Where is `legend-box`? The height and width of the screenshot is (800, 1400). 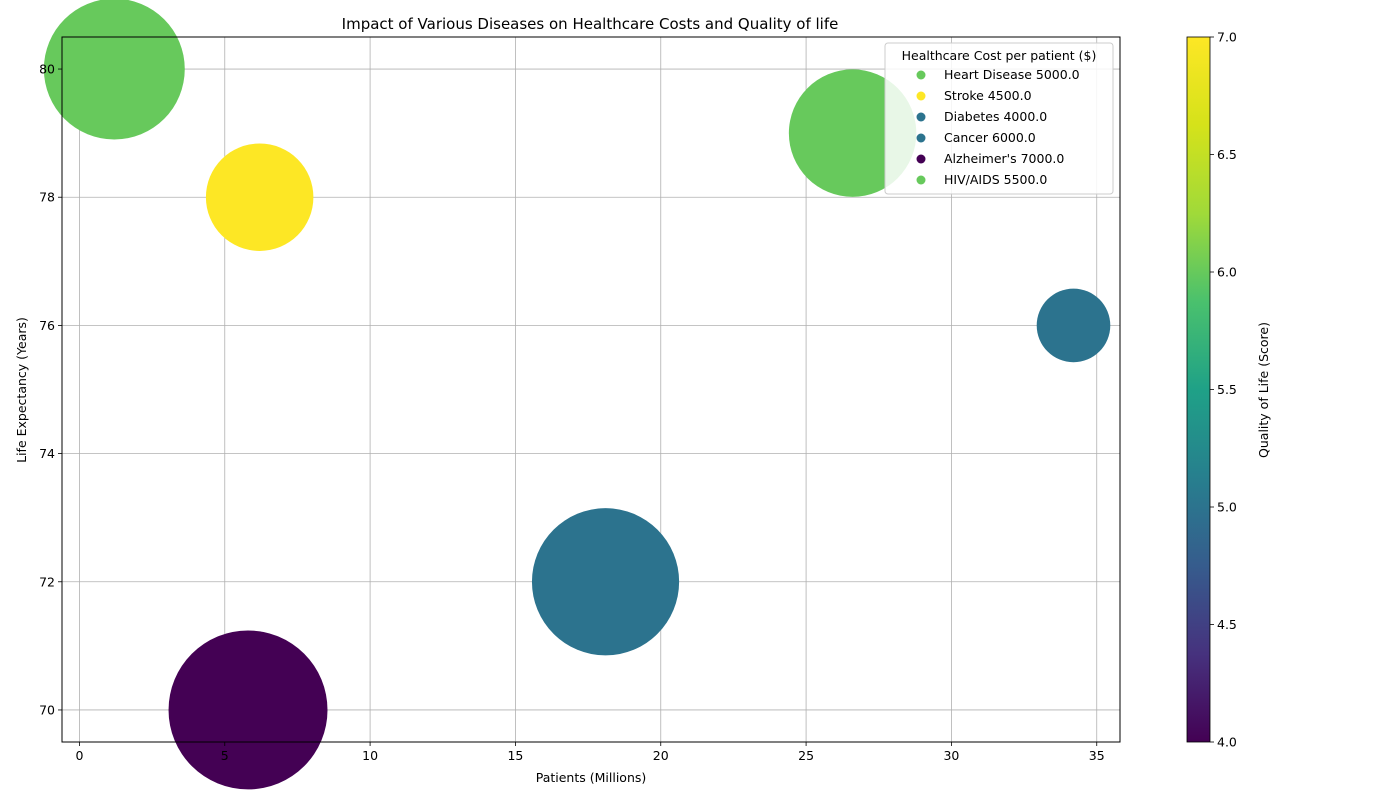
legend-box is located at coordinates (999, 118).